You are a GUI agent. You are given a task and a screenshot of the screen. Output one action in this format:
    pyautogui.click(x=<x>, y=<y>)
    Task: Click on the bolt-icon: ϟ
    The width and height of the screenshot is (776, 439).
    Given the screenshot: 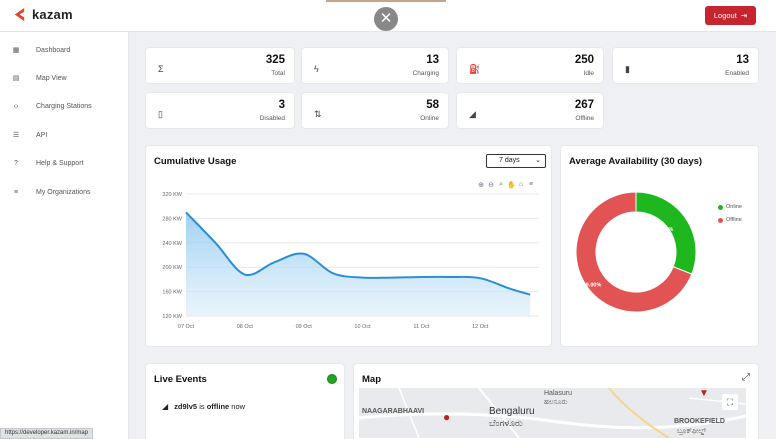 What is the action you would take?
    pyautogui.click(x=316, y=69)
    